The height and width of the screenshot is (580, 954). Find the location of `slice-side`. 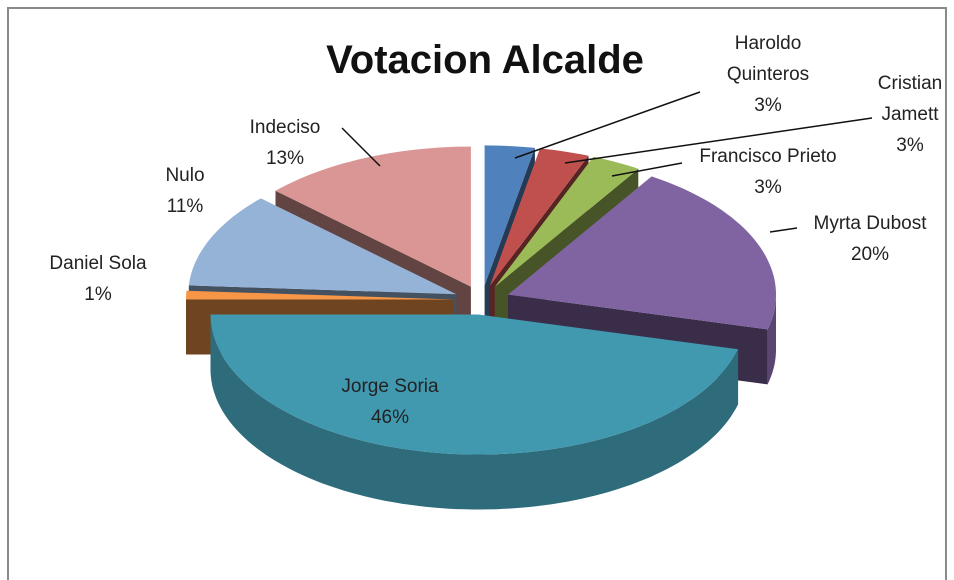

slice-side is located at coordinates (771, 339).